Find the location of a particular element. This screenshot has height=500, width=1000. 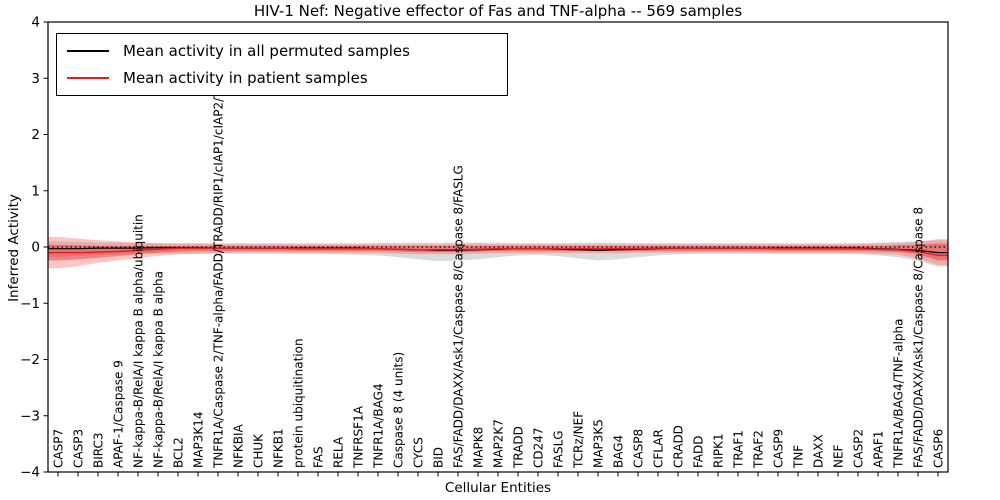

y-tick-label: 0 is located at coordinates (35, 248).